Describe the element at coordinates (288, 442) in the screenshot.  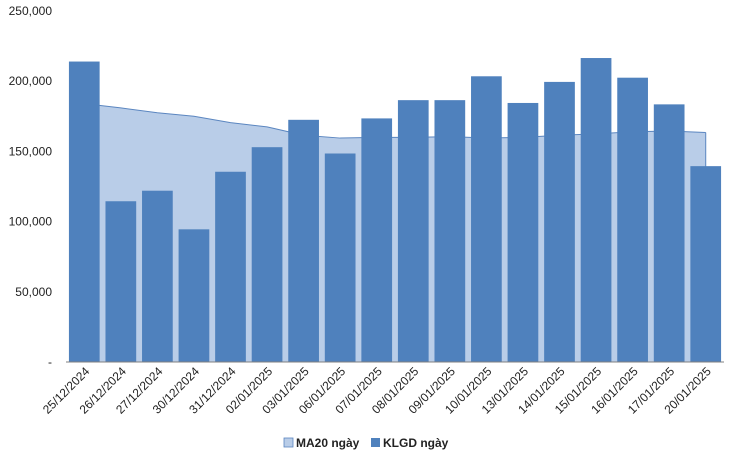
I see `legend-swatch-ma20` at that location.